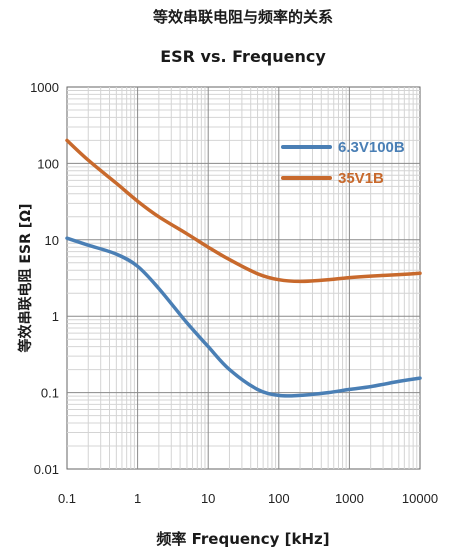 Image resolution: width=457 pixels, height=553 pixels. What do you see at coordinates (243, 17) in the screenshot?
I see `chart-title: 等效串联电阻与频率的关系` at bounding box center [243, 17].